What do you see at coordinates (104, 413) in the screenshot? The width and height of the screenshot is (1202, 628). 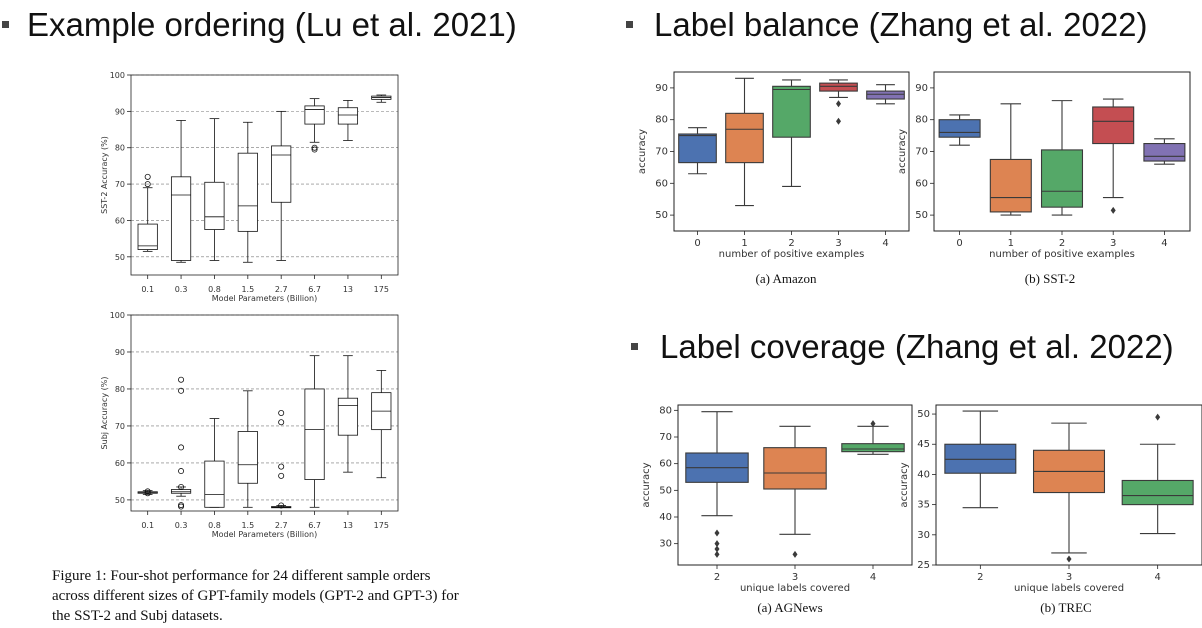 I see `y-axis-label: Subj Accuracy (%)` at bounding box center [104, 413].